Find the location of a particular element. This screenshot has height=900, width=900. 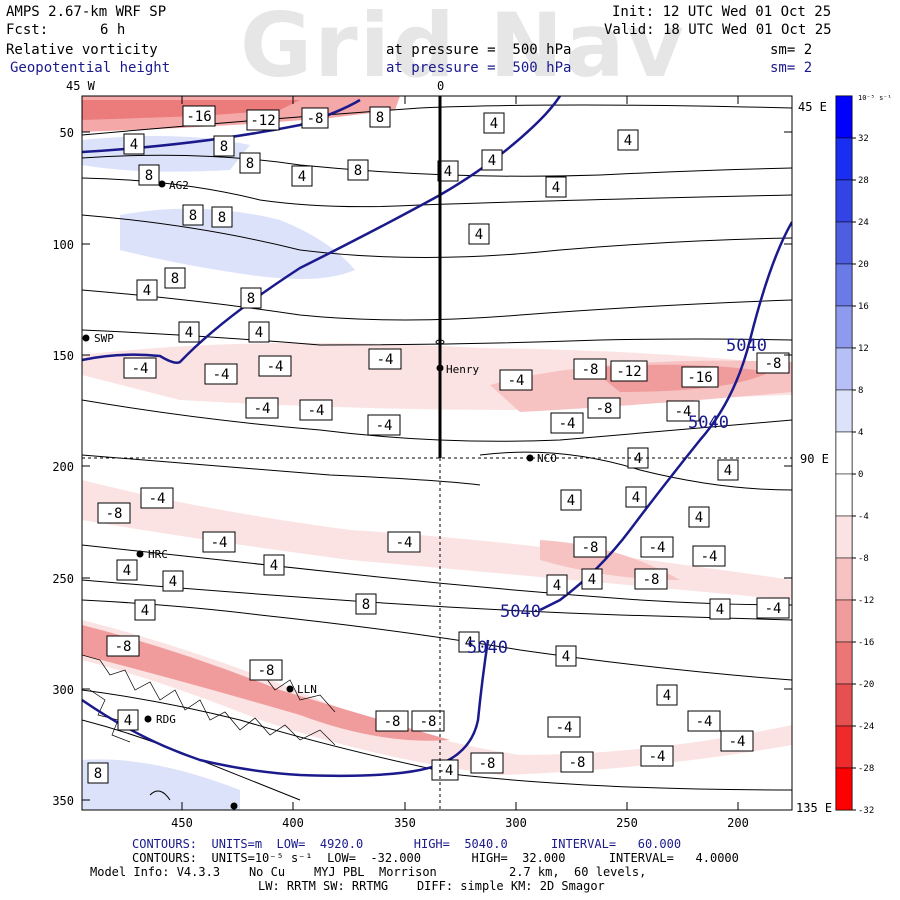

colorbar-label: 32 is located at coordinates (863, 139).